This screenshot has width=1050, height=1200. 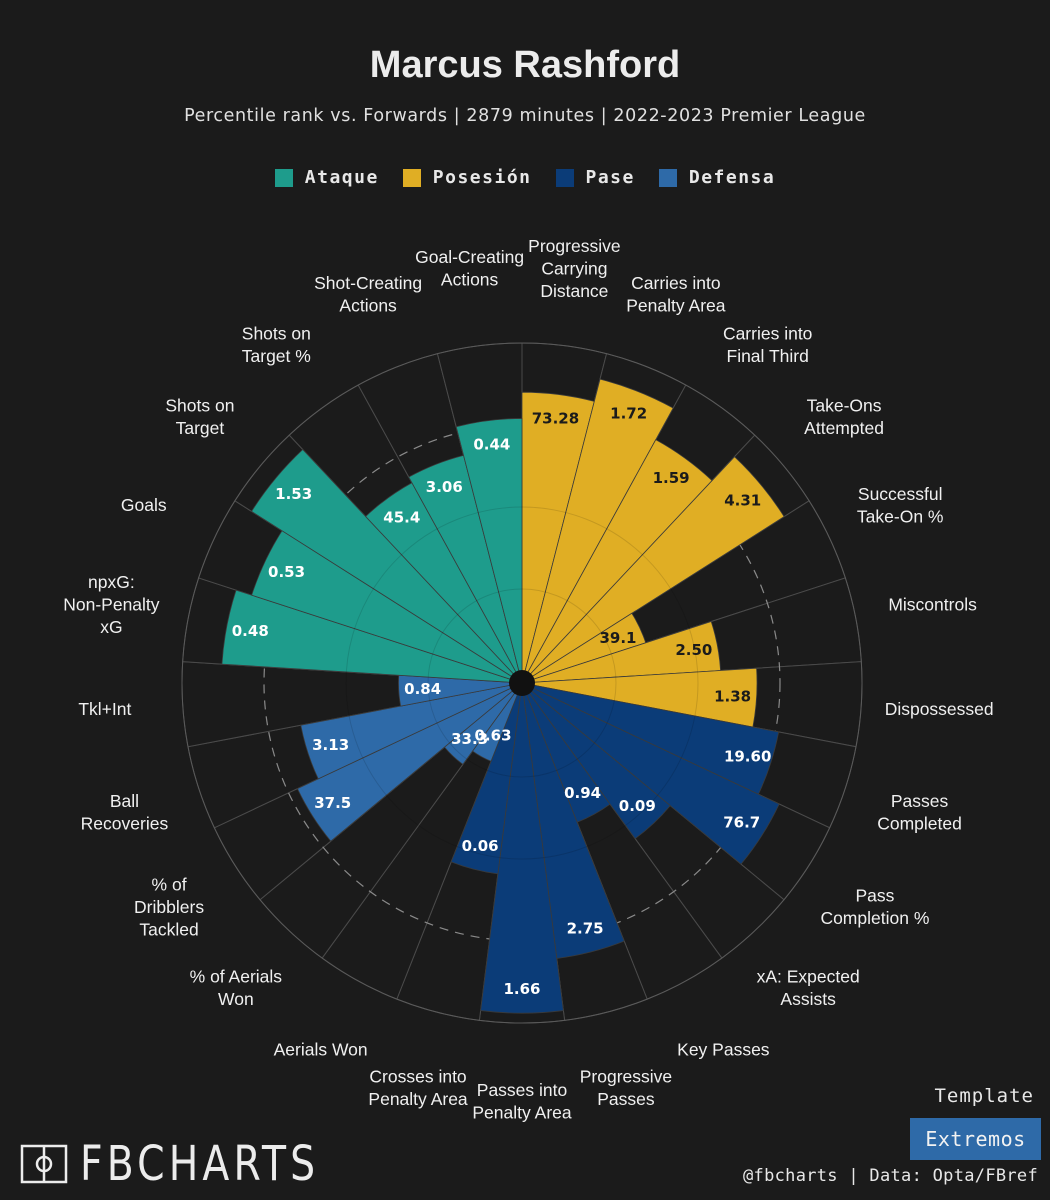 I want to click on legend-item-ataque: Ataque, so click(x=326, y=177).